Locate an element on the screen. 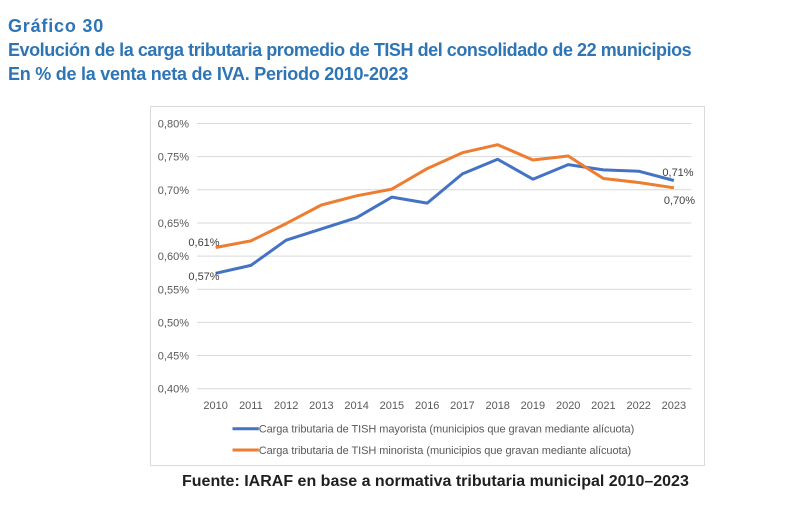 Image resolution: width=800 pixels, height=513 pixels. svg-text: 0,71% is located at coordinates (677, 173).